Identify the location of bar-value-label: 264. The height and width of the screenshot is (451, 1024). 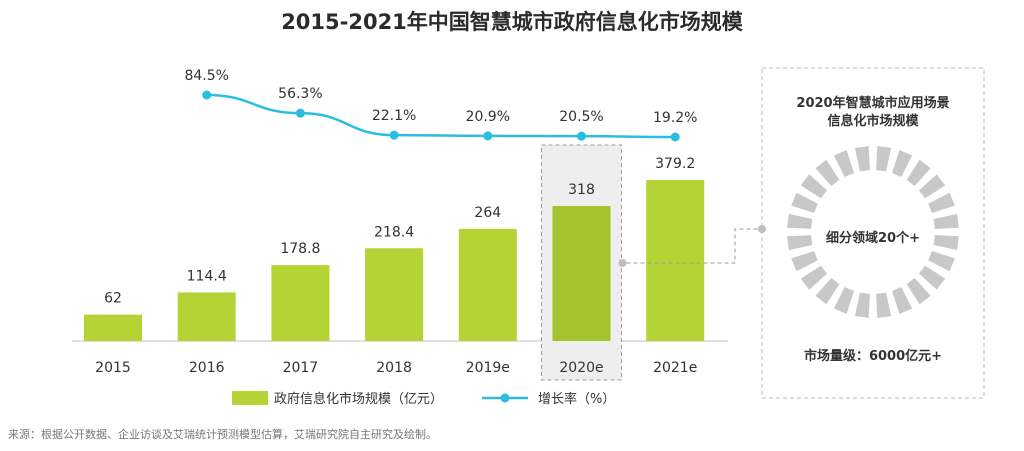
(487, 213).